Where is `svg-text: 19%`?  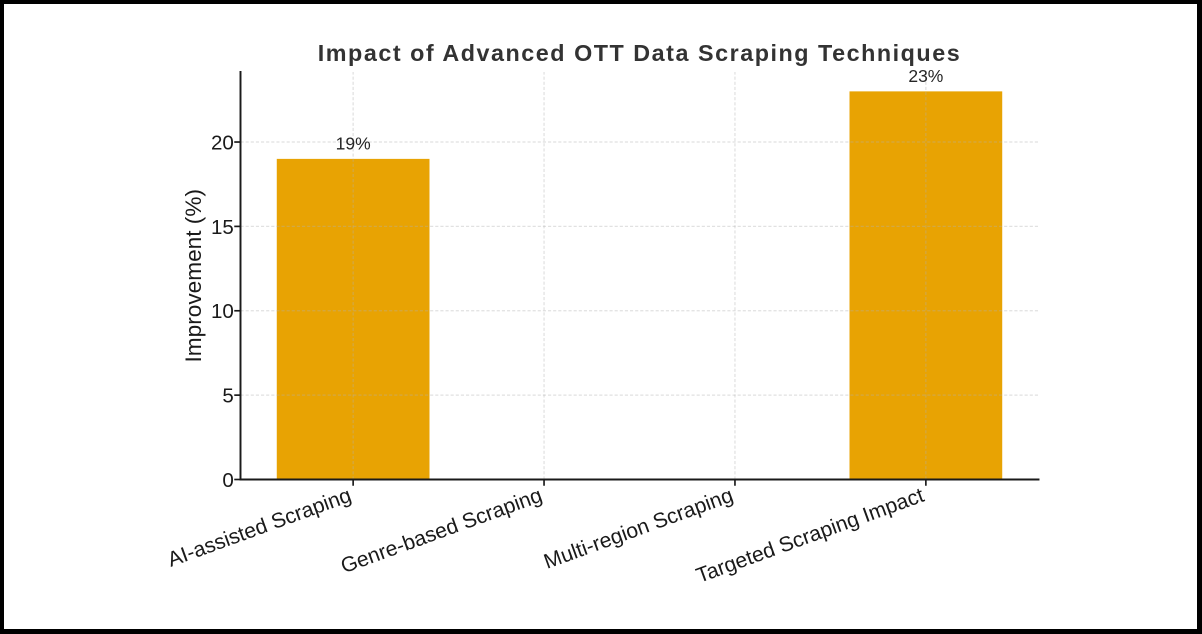 svg-text: 19% is located at coordinates (353, 143).